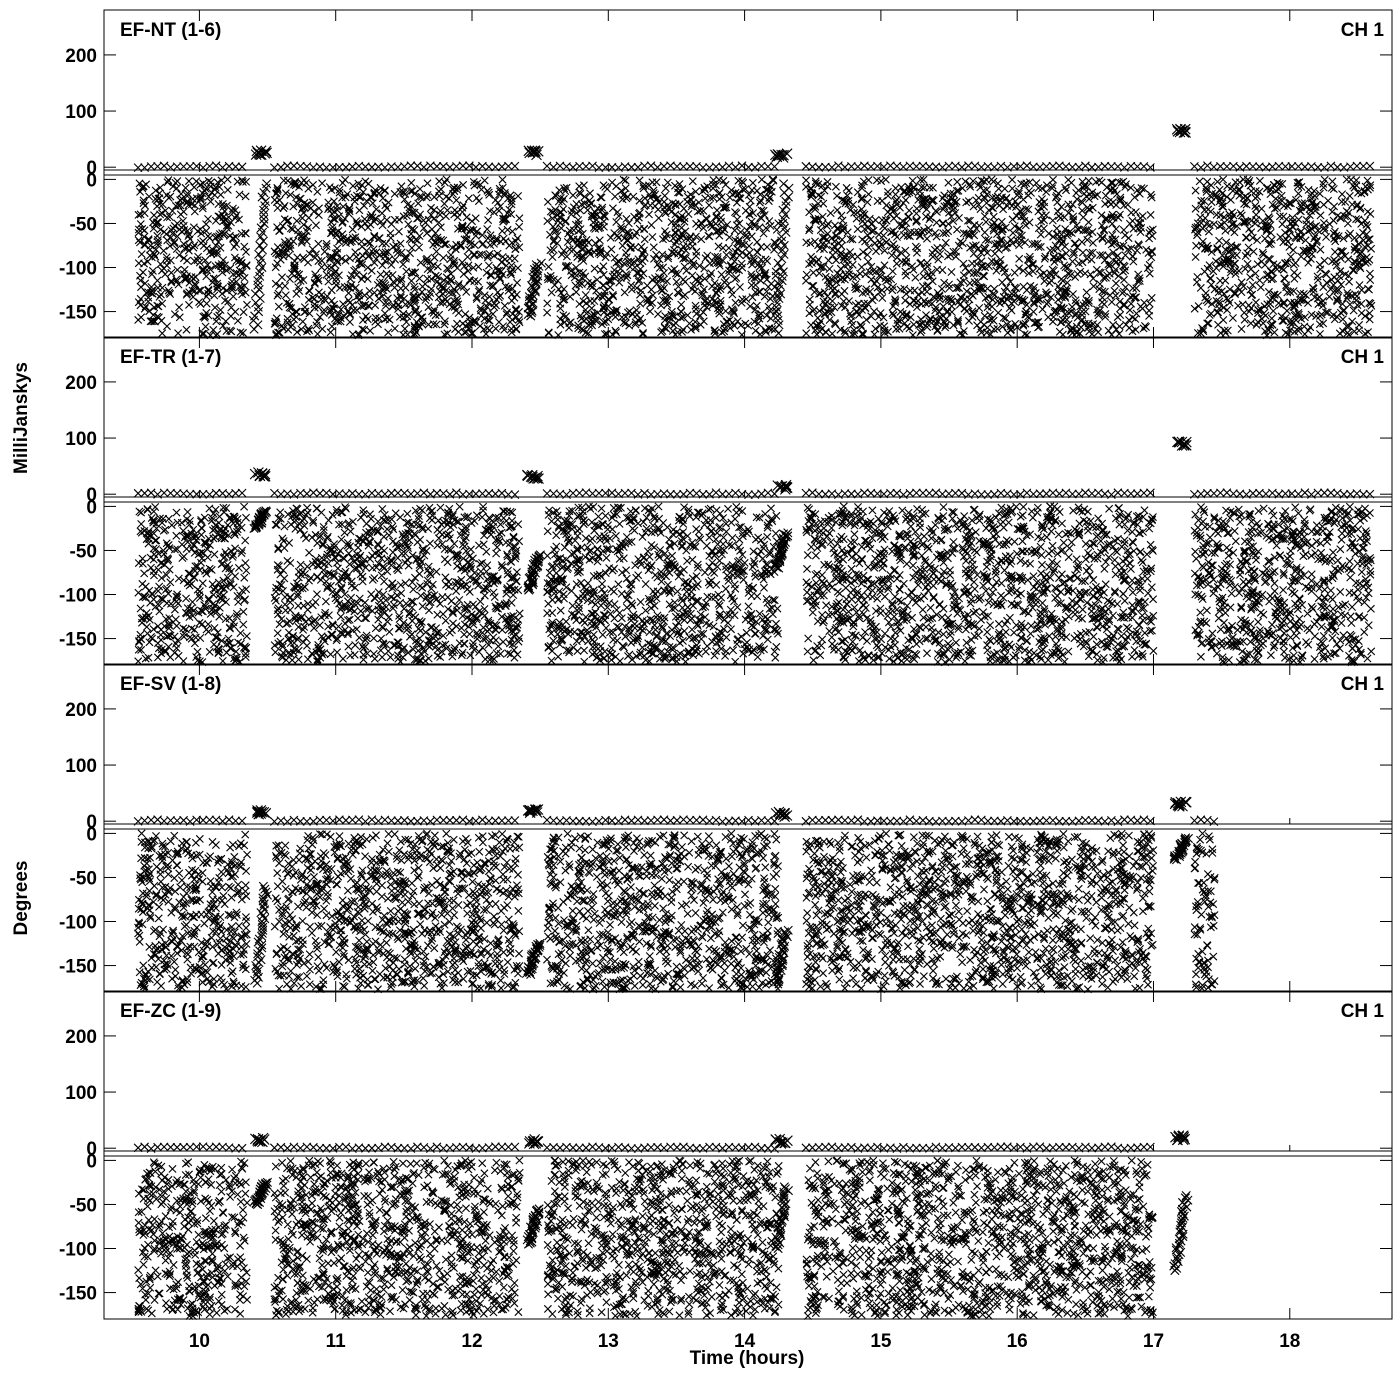 The height and width of the screenshot is (1376, 1394). What do you see at coordinates (81, 383) in the screenshot?
I see `y-tick-label-amplitude: 200` at bounding box center [81, 383].